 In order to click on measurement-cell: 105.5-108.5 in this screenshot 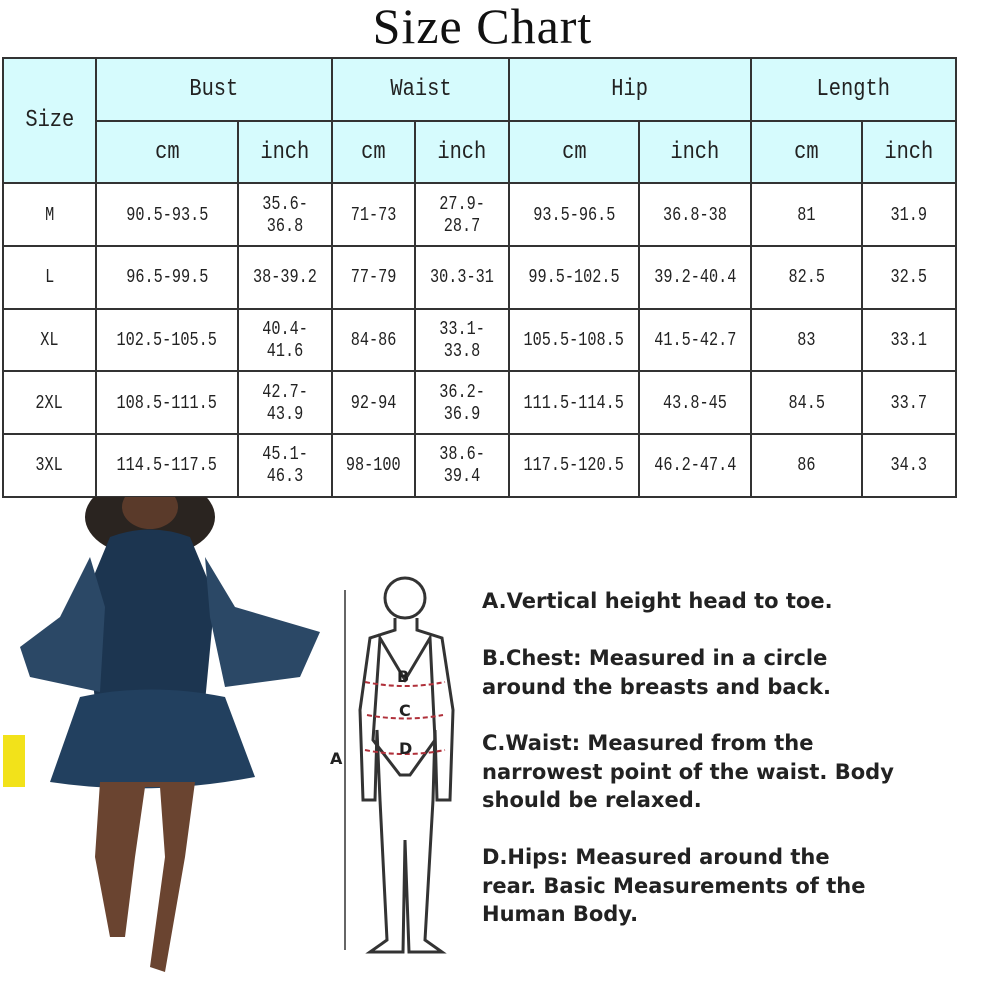, I will do `click(574, 340)`.